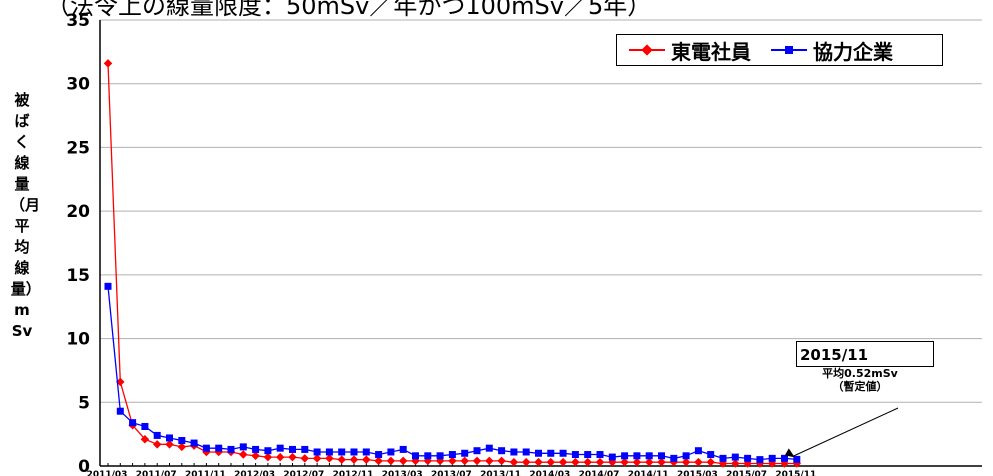 The height and width of the screenshot is (476, 993). Describe the element at coordinates (549, 473) in the screenshot. I see `x-tick-label: 2014/03` at that location.